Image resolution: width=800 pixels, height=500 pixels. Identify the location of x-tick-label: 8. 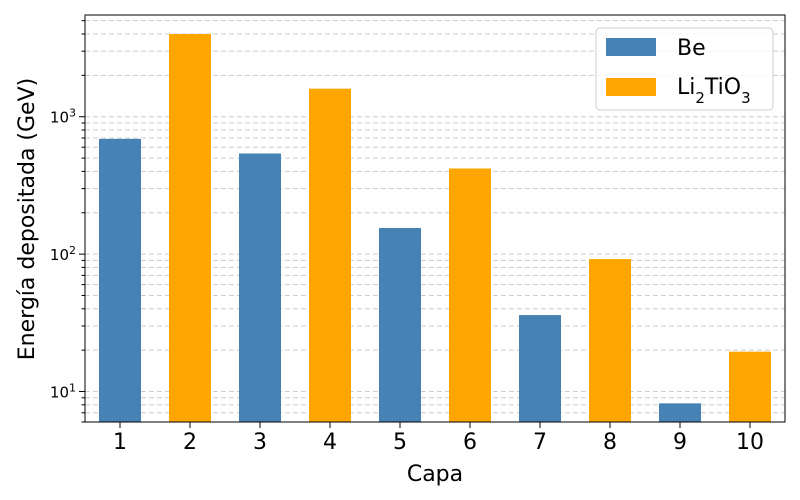
(610, 442).